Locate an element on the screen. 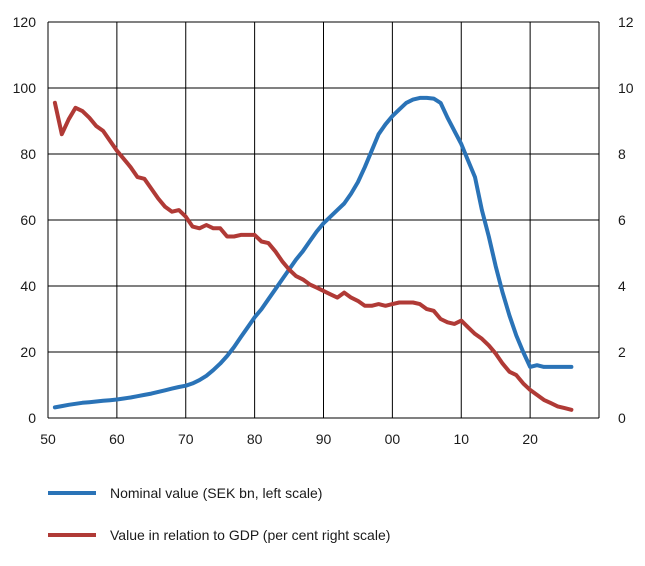 The image size is (645, 566). y-right-tick-label: 4 is located at coordinates (622, 286).